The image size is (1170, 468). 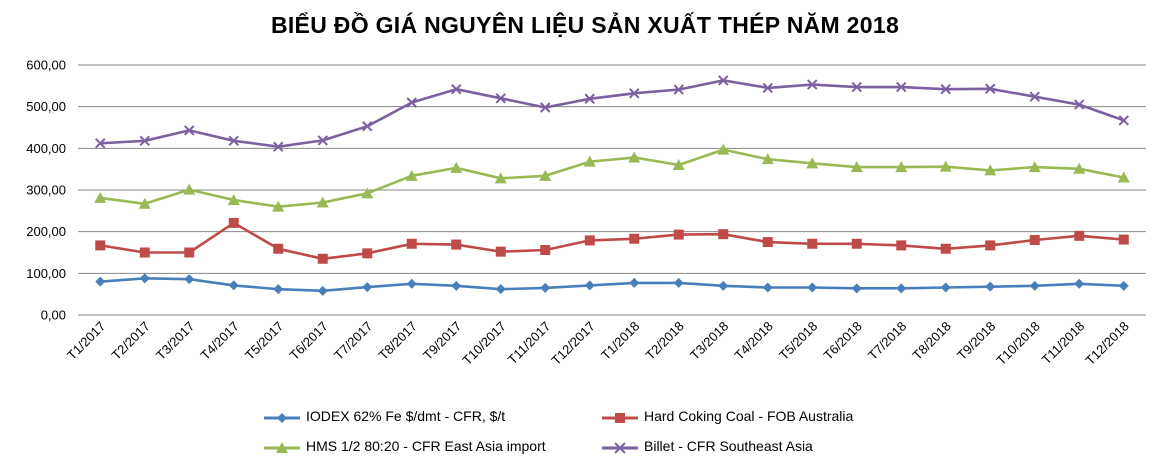 I want to click on x-tick-label: T4/2017, so click(x=220, y=341).